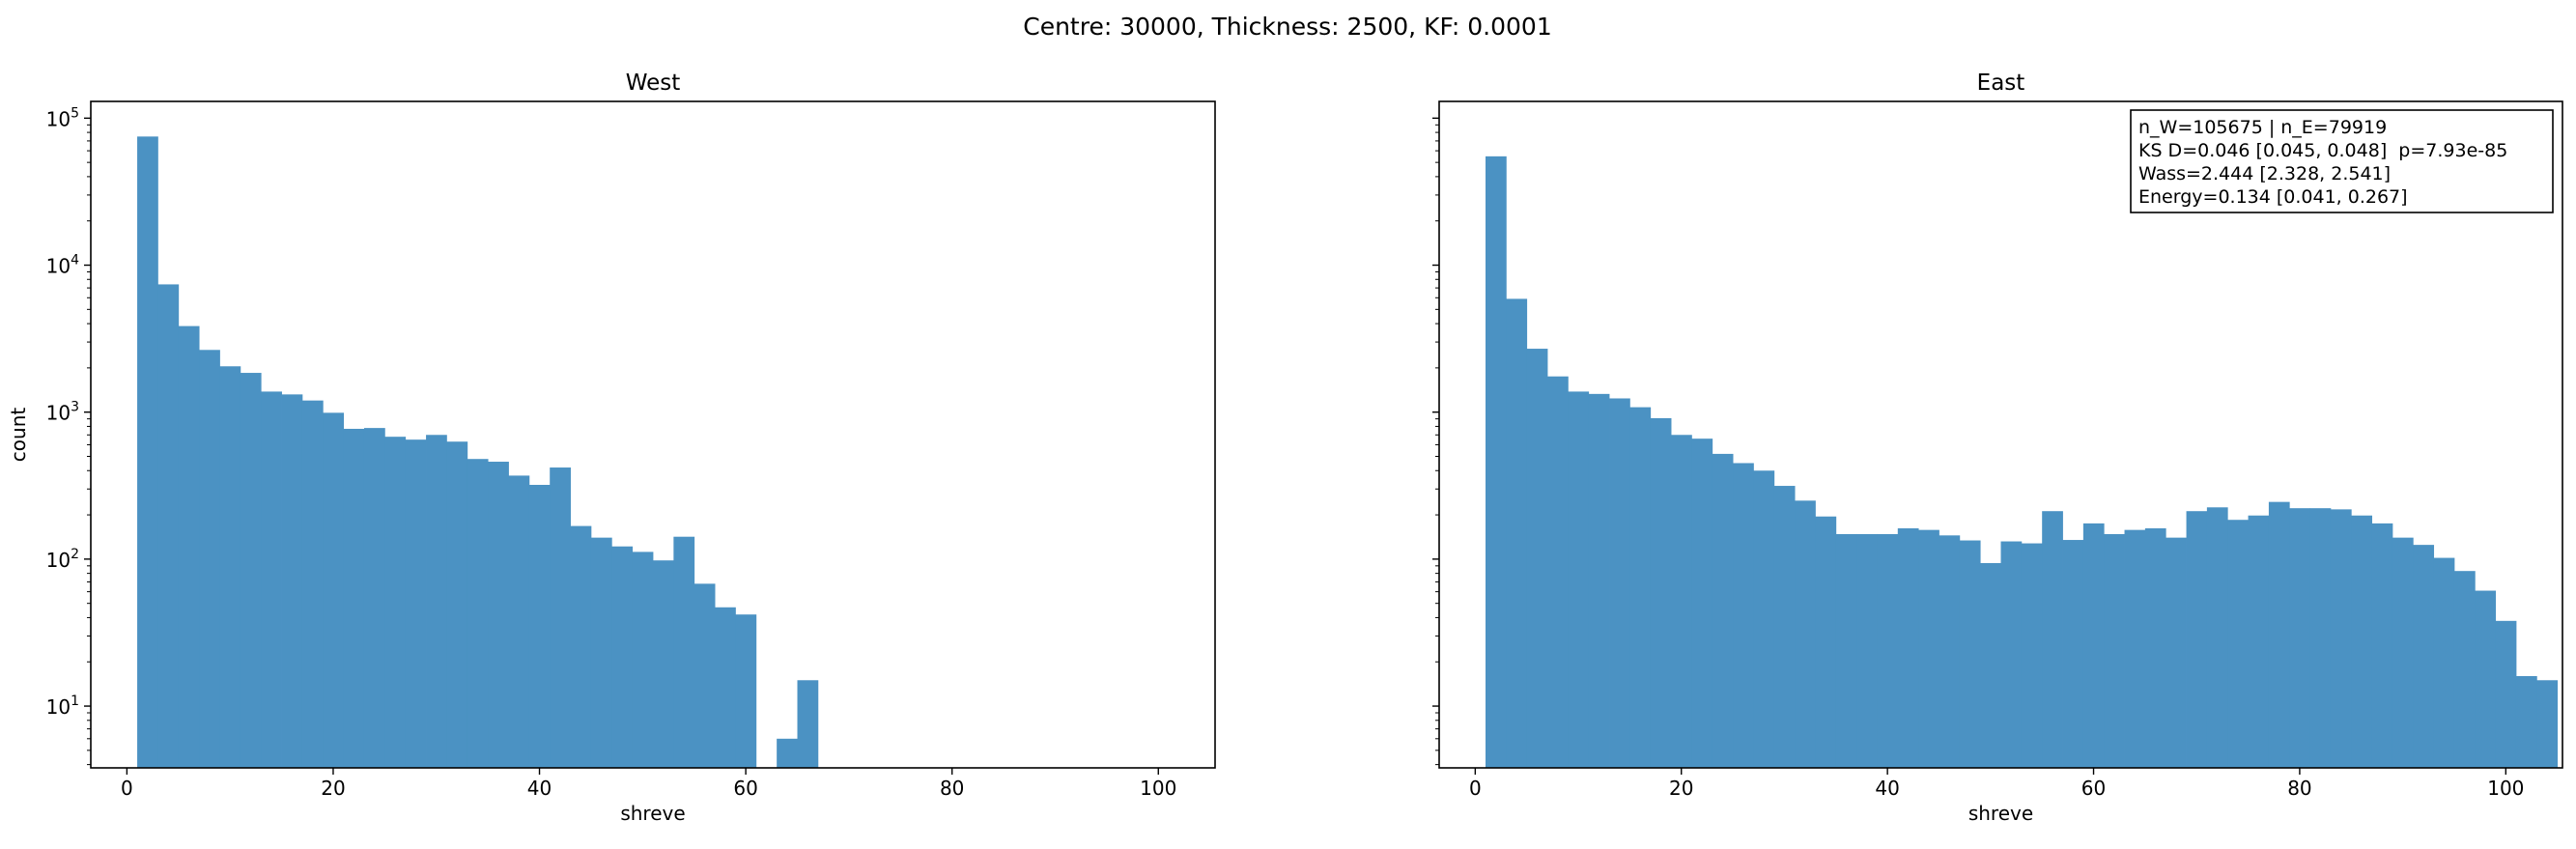  I want to click on west-xtick-label: 20, so click(333, 789).